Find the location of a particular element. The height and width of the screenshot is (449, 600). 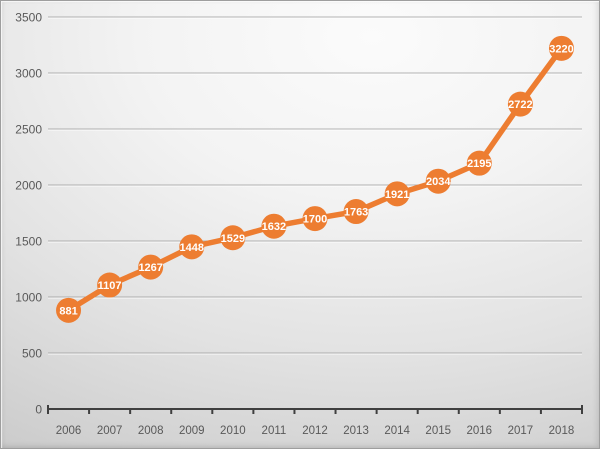

y-axis-tick-label: 3000 is located at coordinates (28, 74).